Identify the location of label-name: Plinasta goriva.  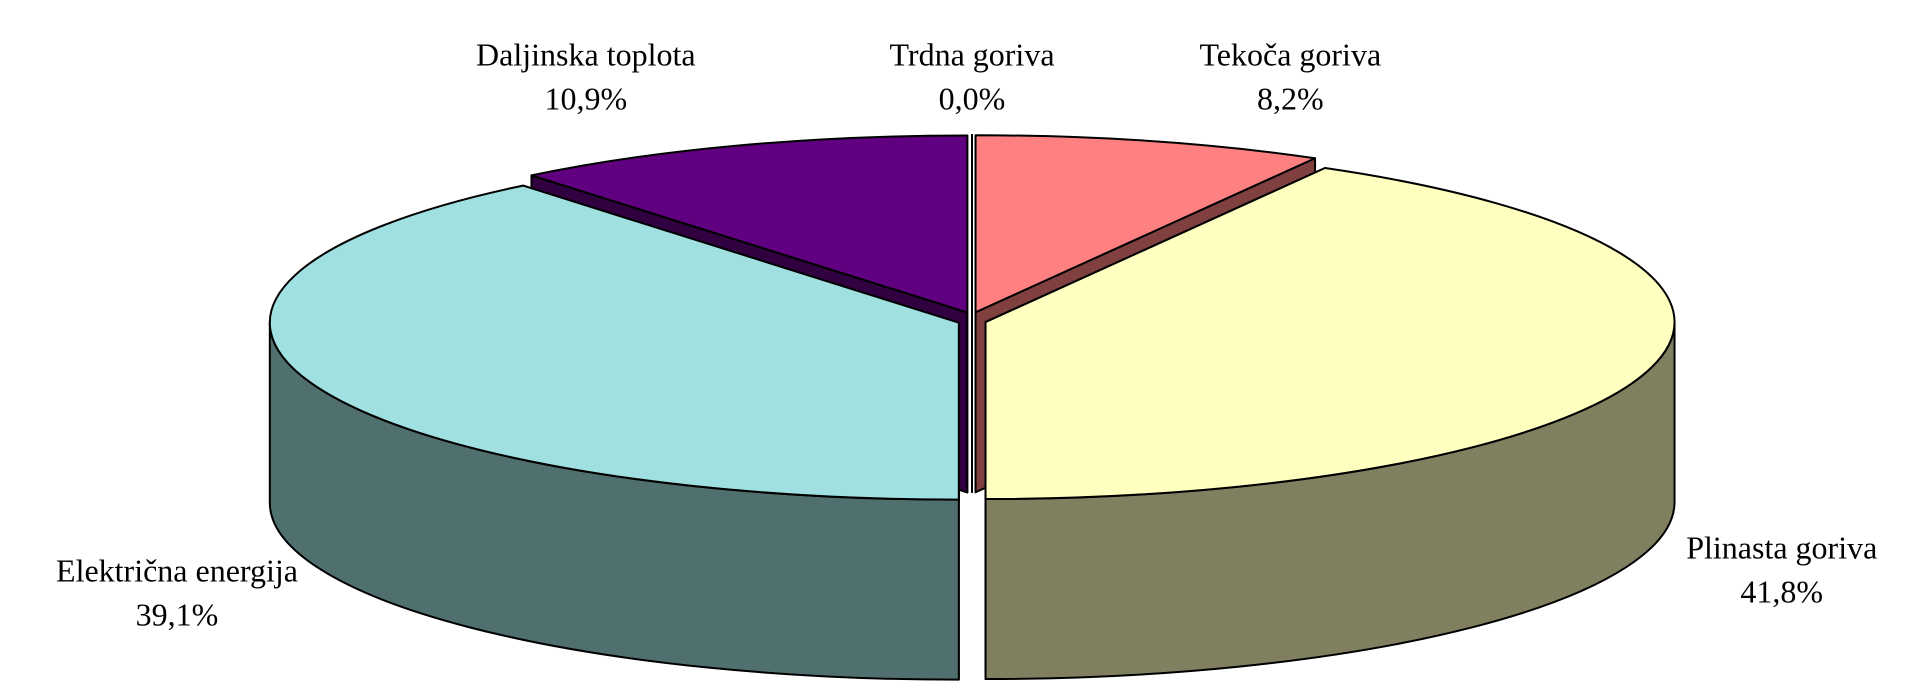
(1781, 547).